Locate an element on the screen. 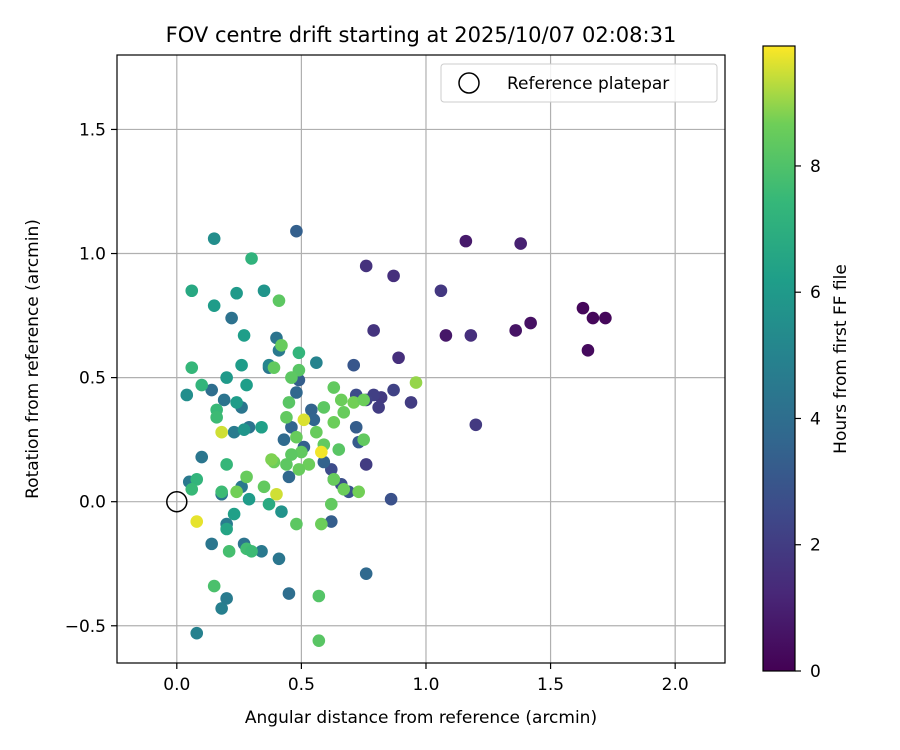  x-tick-label: 1.0 is located at coordinates (425, 685).